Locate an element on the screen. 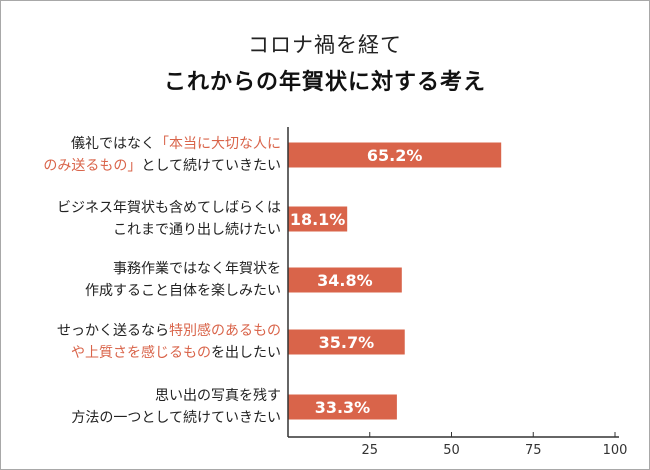 The height and width of the screenshot is (470, 650). label-text: を出したい is located at coordinates (246, 353).